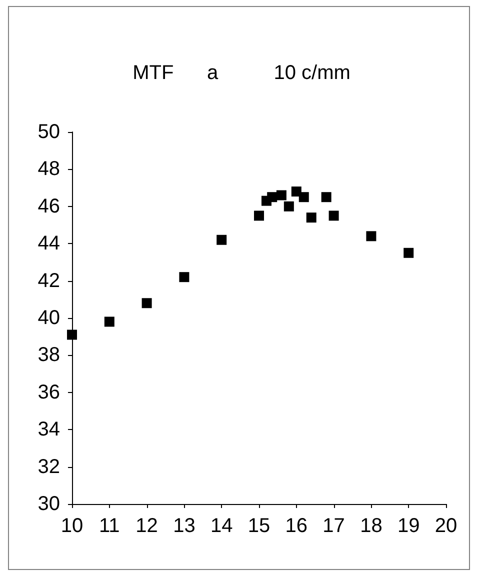  Describe the element at coordinates (221, 526) in the screenshot. I see `x-tick-label: 14` at that location.